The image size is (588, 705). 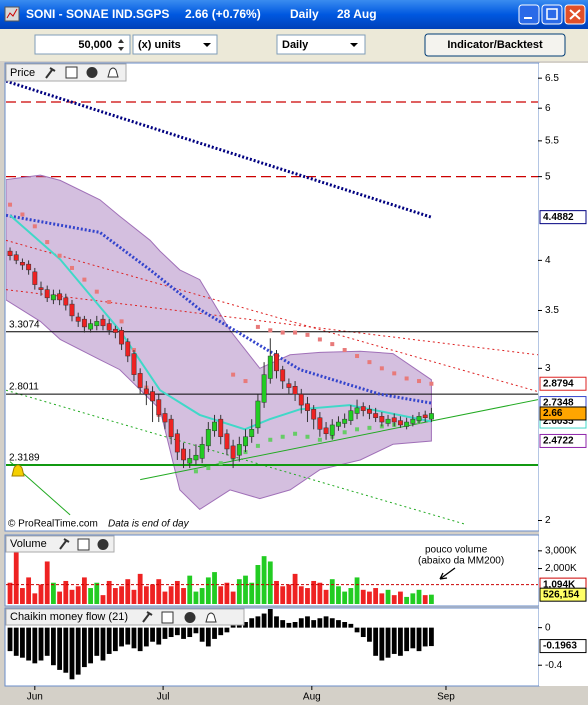 I want to click on value-tag-label: 526,154, so click(x=561, y=594).